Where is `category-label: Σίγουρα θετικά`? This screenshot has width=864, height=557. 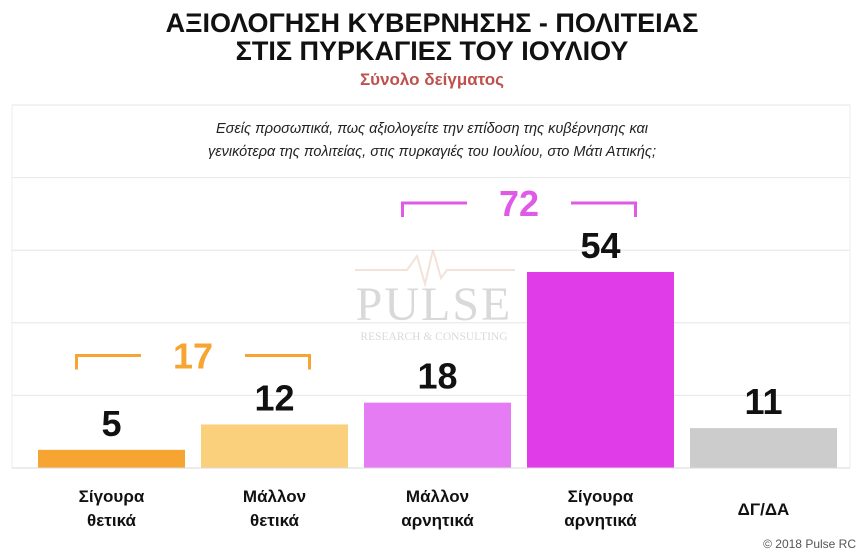 category-label: Σίγουρα θετικά is located at coordinates (112, 508).